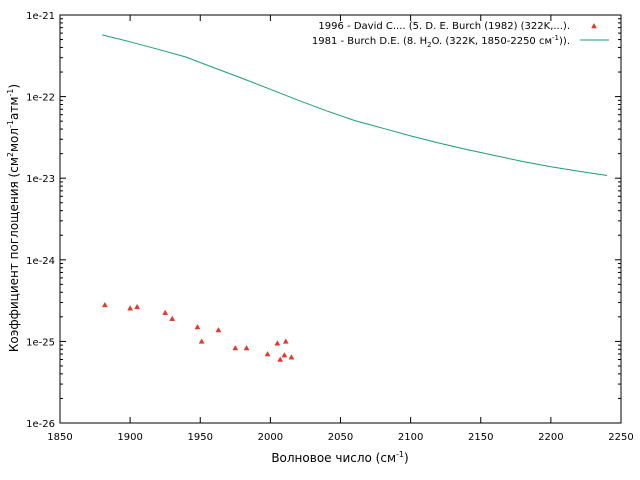 Image resolution: width=640 pixels, height=480 pixels. I want to click on legend-swatches, so click(594, 31).